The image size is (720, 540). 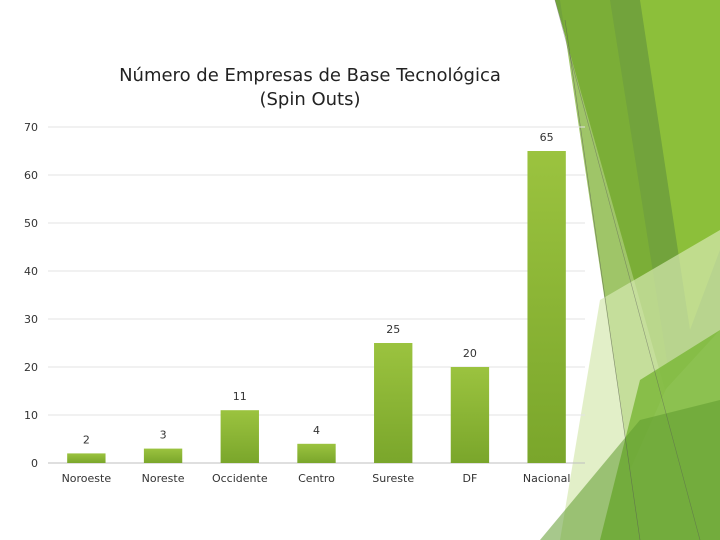 What do you see at coordinates (163, 435) in the screenshot?
I see `data-label-noreste: 3` at bounding box center [163, 435].